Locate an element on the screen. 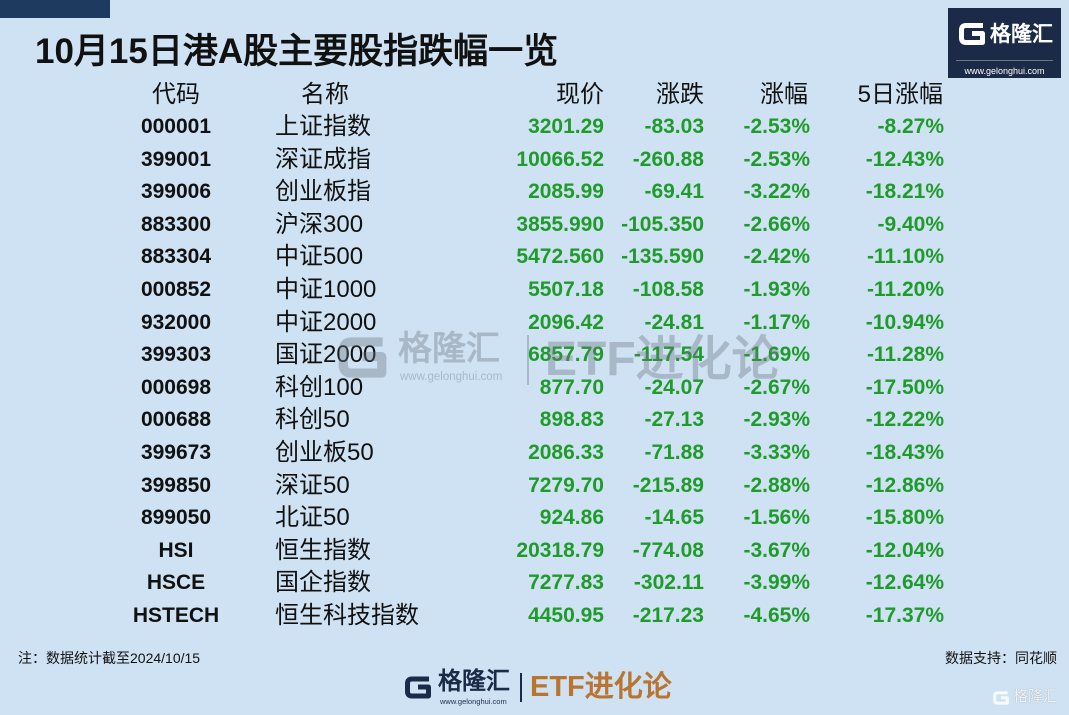  five-day-pct-cell: -18.43% is located at coordinates (904, 452).